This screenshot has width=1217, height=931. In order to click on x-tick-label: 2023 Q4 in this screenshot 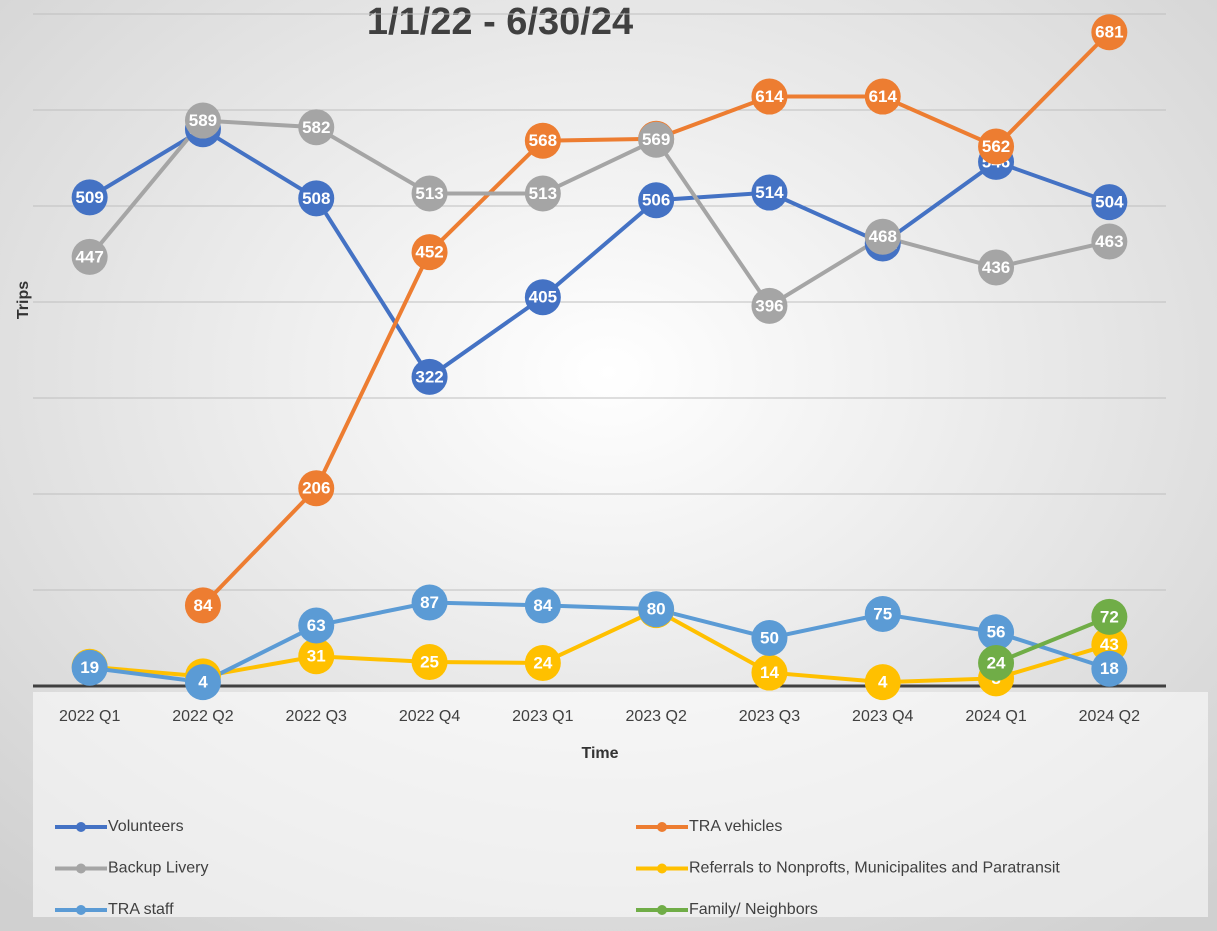, I will do `click(882, 716)`.